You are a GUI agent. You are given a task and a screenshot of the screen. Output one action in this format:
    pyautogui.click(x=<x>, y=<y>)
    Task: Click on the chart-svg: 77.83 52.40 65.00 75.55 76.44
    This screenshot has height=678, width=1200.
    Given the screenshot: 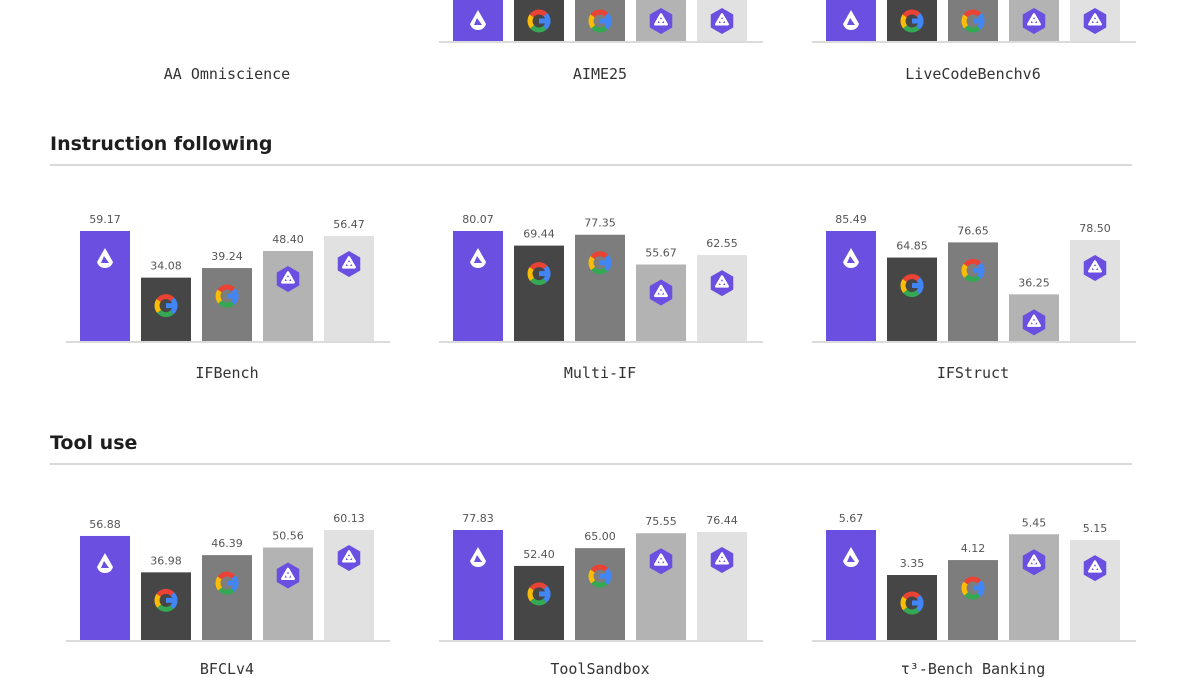 What is the action you would take?
    pyautogui.click(x=601, y=577)
    